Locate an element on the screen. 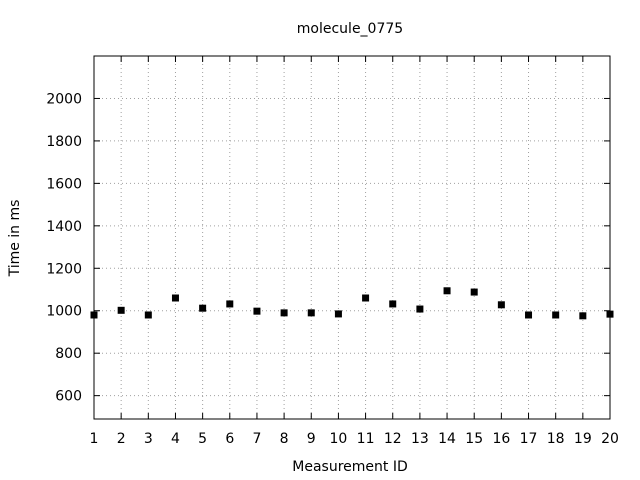 The height and width of the screenshot is (480, 640). x-tick-label: 5 is located at coordinates (202, 439).